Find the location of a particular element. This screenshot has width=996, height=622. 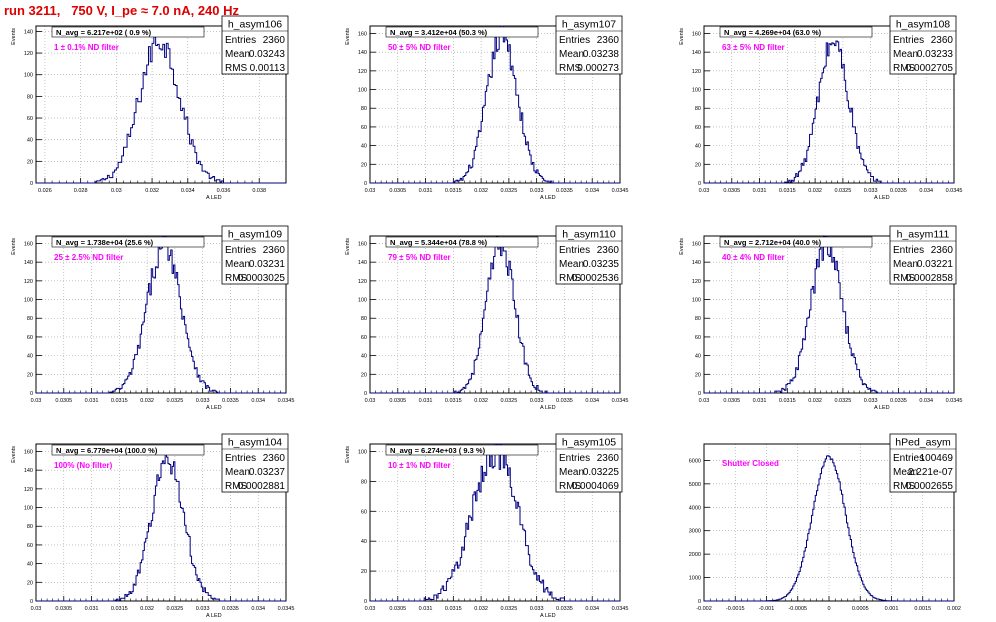

stats-rms-value: 0.0004069 is located at coordinates (596, 486).